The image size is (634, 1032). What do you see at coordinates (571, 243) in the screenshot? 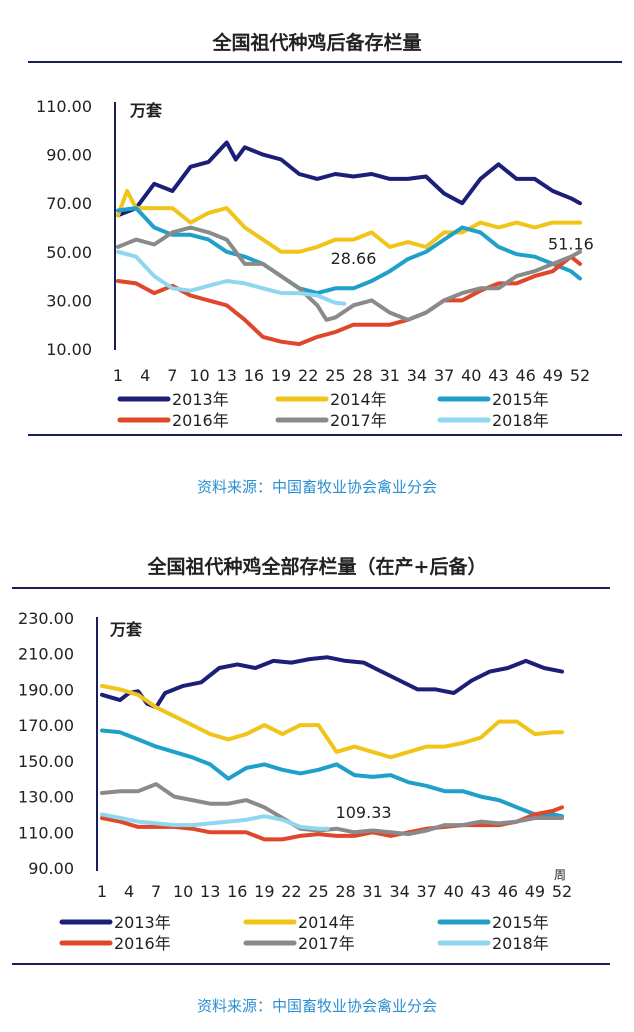
I see `data-label: 51.16` at bounding box center [571, 243].